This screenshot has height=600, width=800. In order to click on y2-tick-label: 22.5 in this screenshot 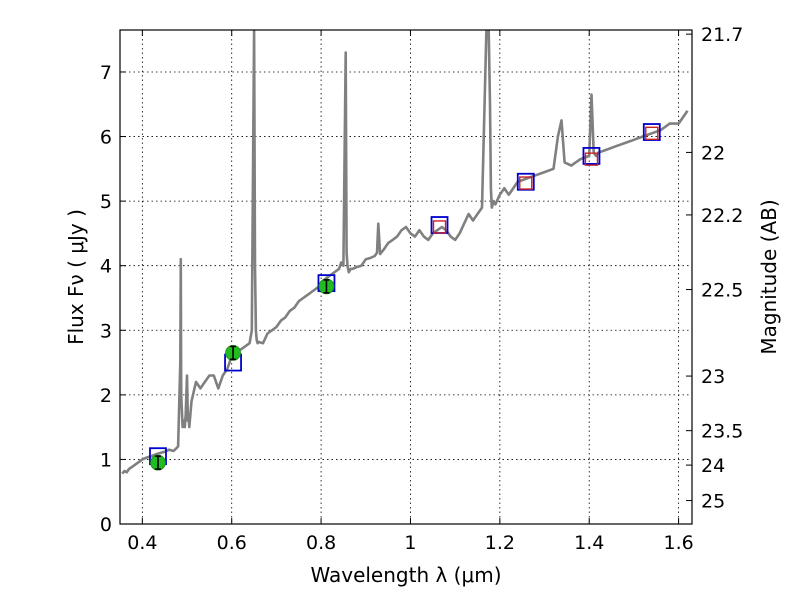, I will do `click(722, 291)`.